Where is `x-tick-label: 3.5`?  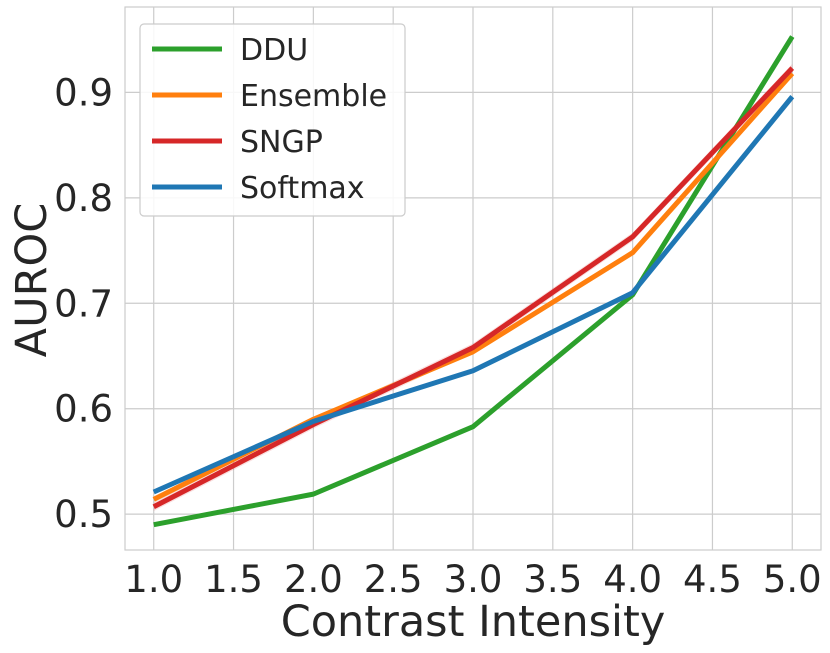
x-tick-label: 3.5 is located at coordinates (552, 579).